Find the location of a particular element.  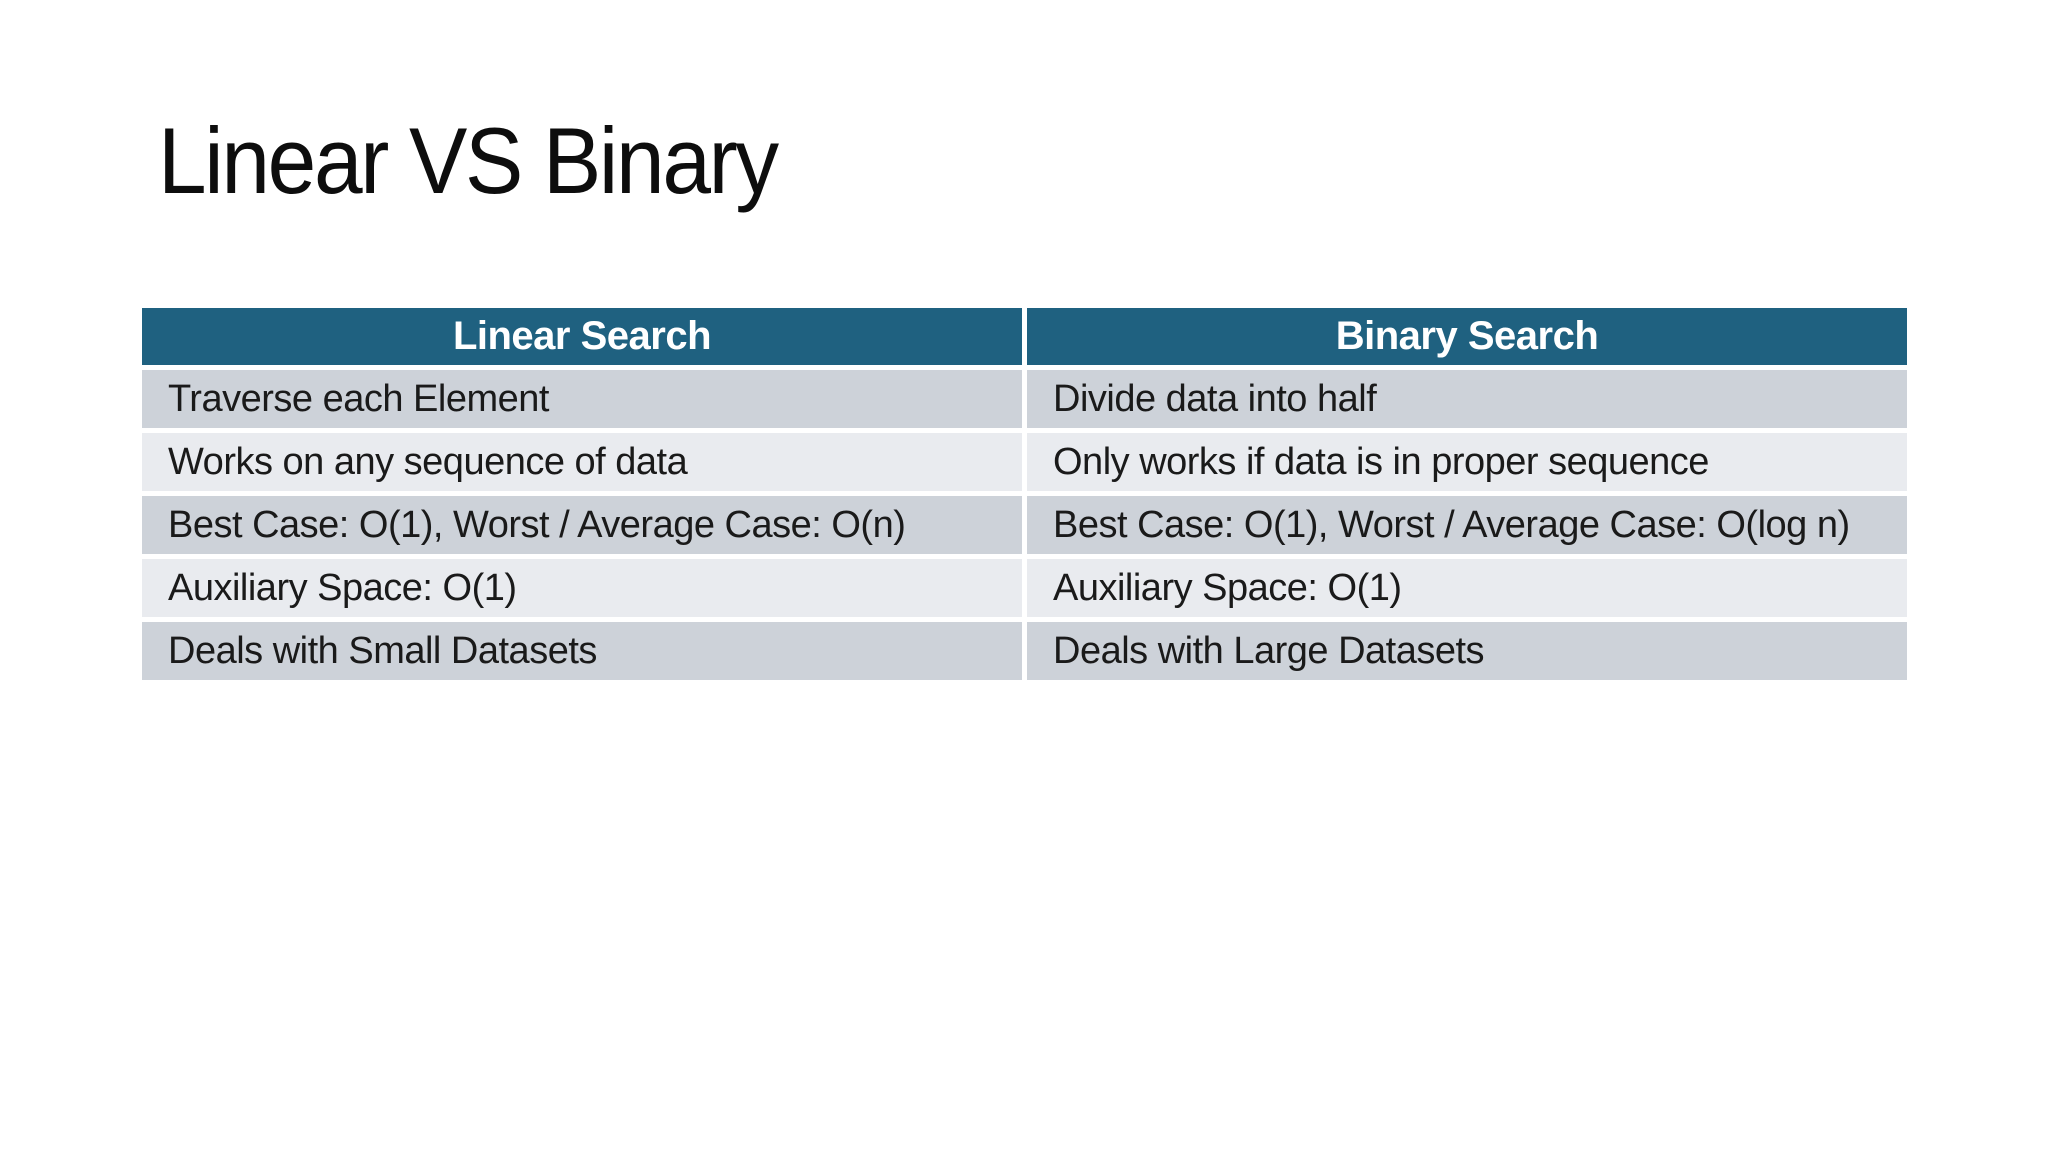

table-cell-linear-space: Auxiliary Space: O(1) is located at coordinates (582, 588).